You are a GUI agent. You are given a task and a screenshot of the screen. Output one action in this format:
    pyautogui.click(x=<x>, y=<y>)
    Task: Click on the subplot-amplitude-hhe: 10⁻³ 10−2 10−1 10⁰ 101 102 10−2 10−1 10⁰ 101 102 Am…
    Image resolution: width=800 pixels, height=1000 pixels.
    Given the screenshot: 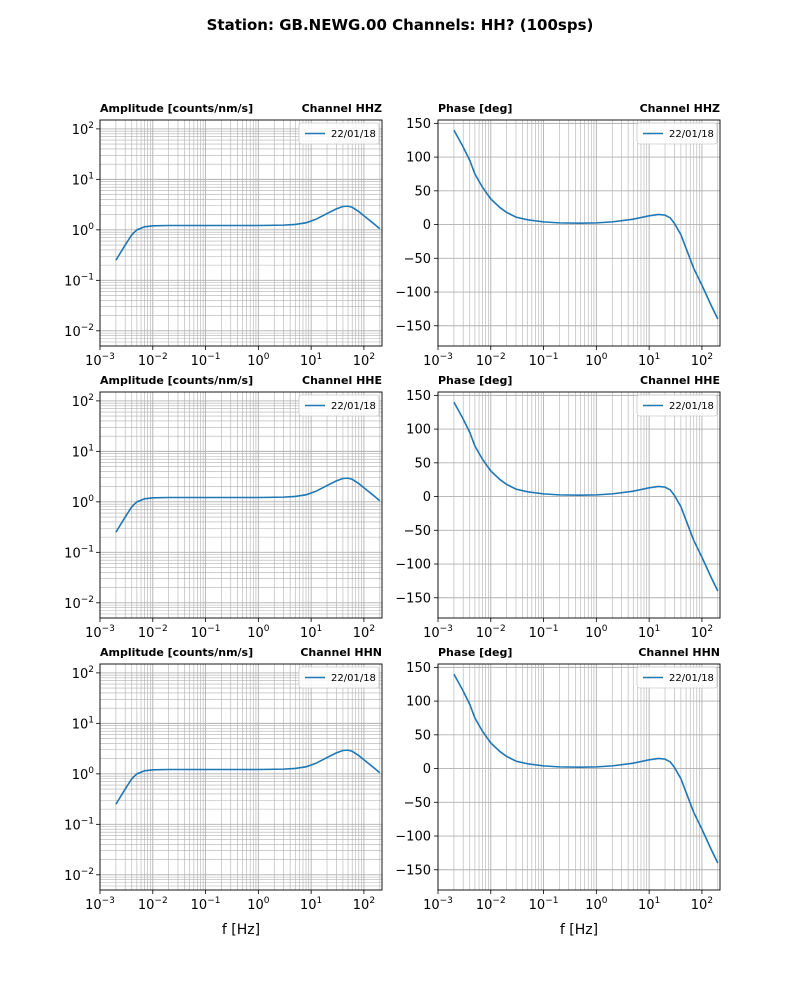 What is the action you would take?
    pyautogui.click(x=223, y=507)
    